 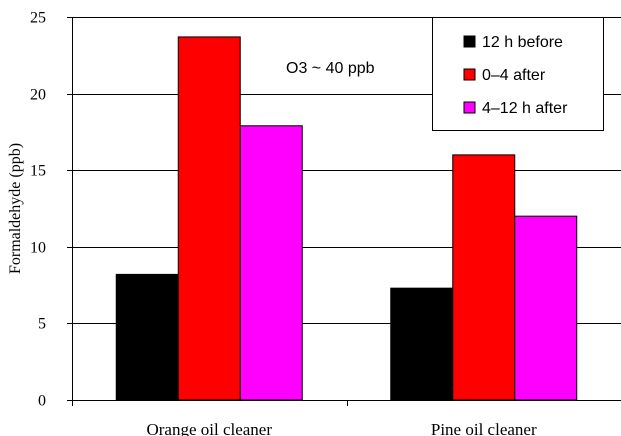 What do you see at coordinates (38, 171) in the screenshot?
I see `y-tick-label: 15` at bounding box center [38, 171].